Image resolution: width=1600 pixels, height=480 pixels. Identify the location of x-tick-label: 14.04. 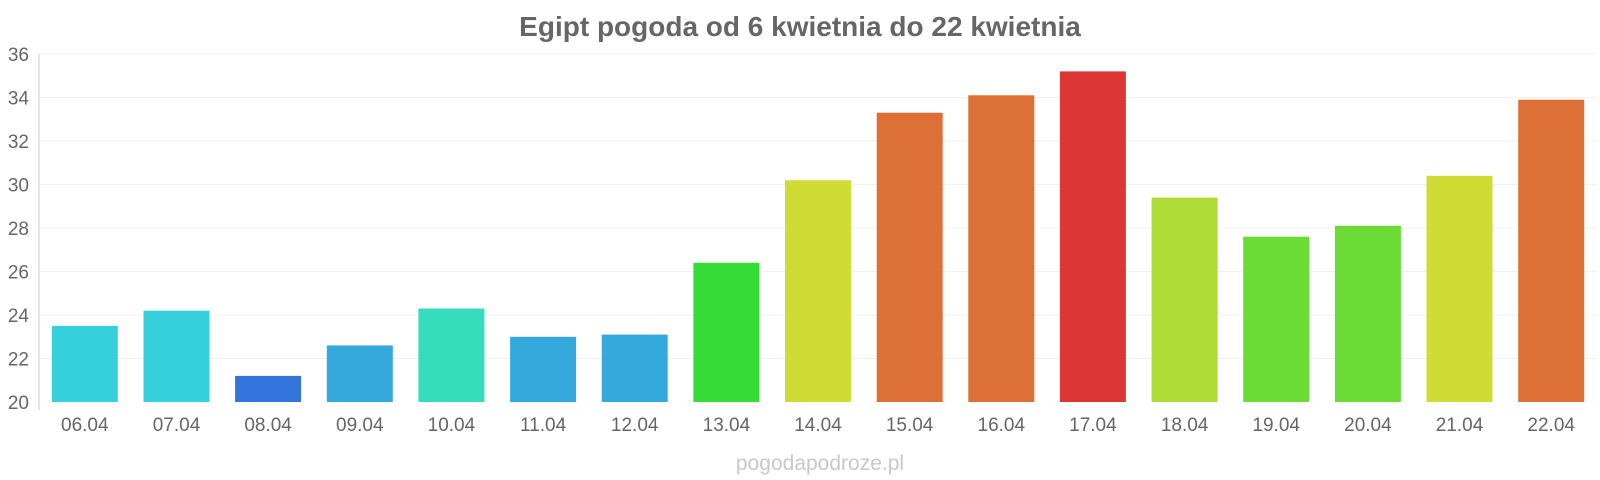
(818, 425).